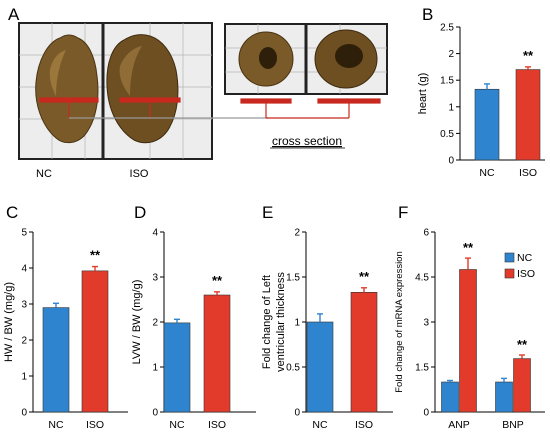 Image resolution: width=550 pixels, height=433 pixels. What do you see at coordinates (210, 108) in the screenshot?
I see `section-markers` at bounding box center [210, 108].